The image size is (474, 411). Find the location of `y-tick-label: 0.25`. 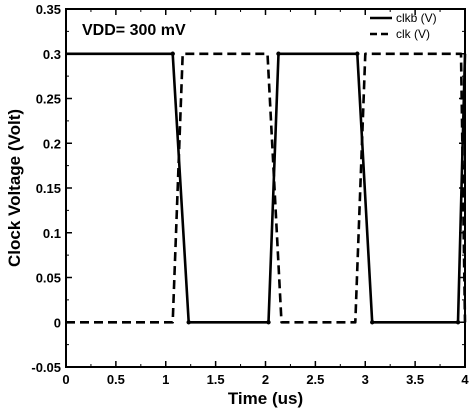

y-tick-label: 0.25 is located at coordinates (48, 99).